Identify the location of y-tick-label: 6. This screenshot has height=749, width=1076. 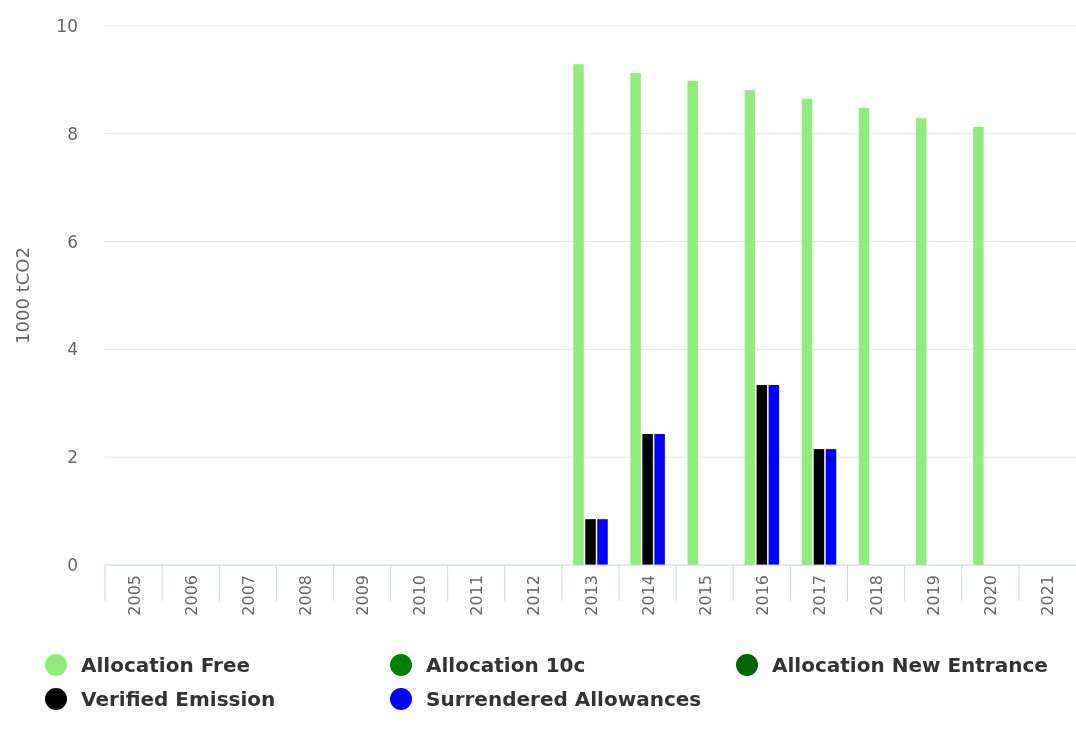
(72, 241).